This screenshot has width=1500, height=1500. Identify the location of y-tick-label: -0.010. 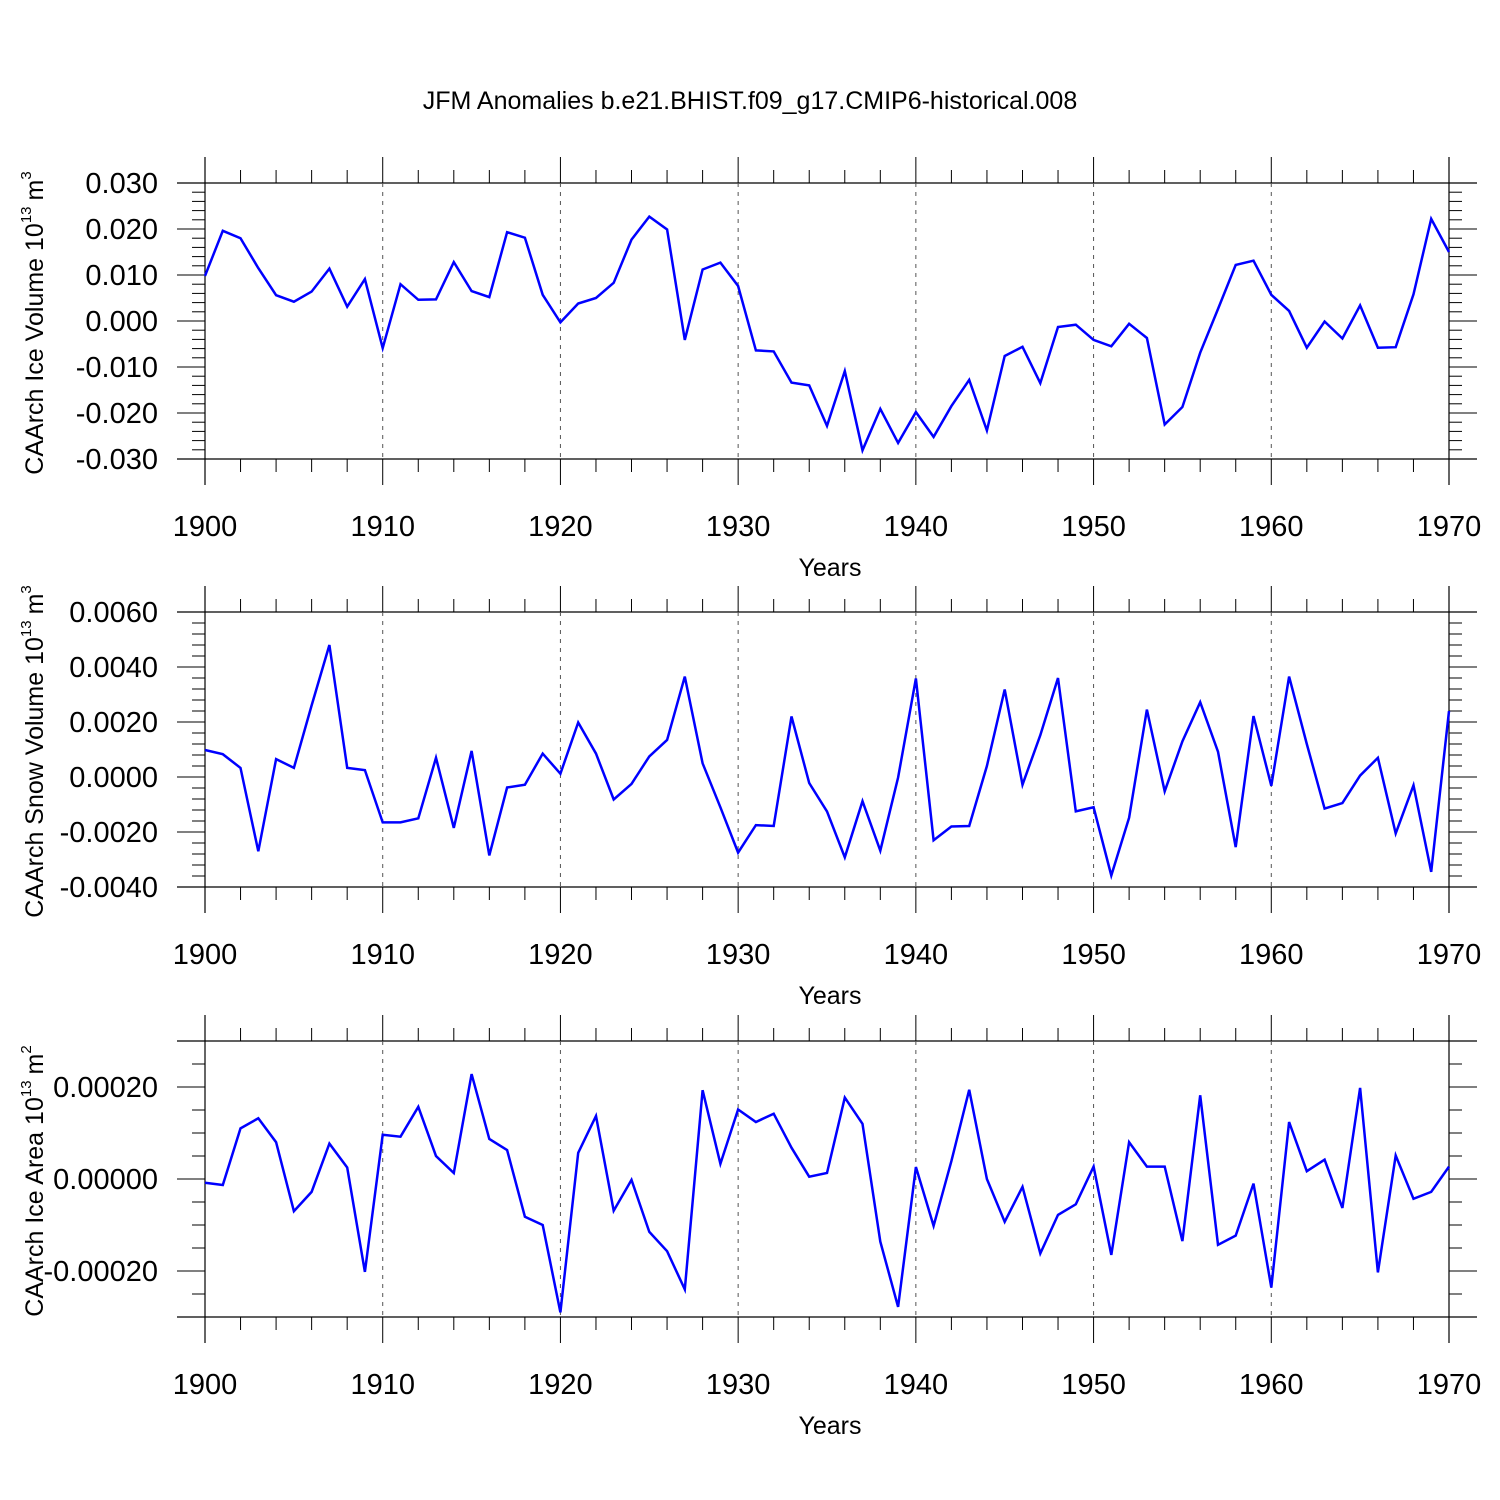
(117, 368).